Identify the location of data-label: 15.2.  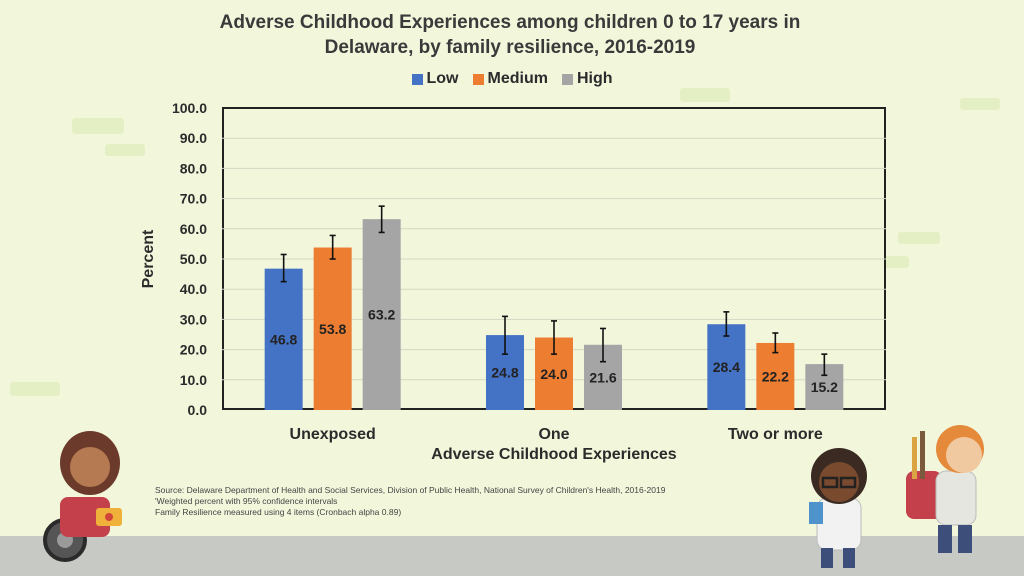
(824, 387).